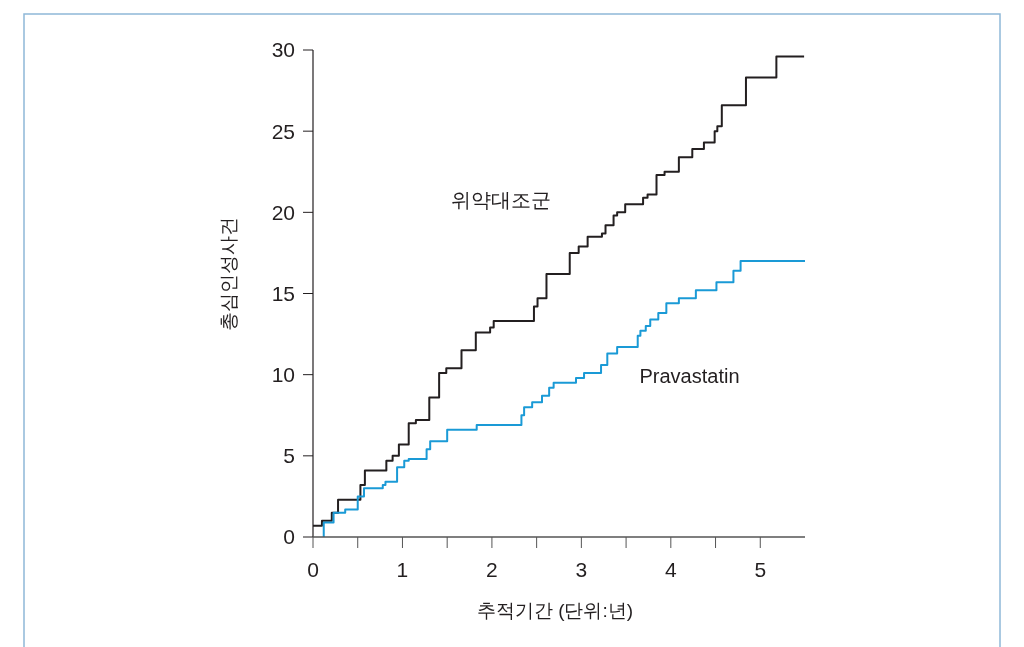  Describe the element at coordinates (289, 456) in the screenshot. I see `y-tick-label: 5` at that location.